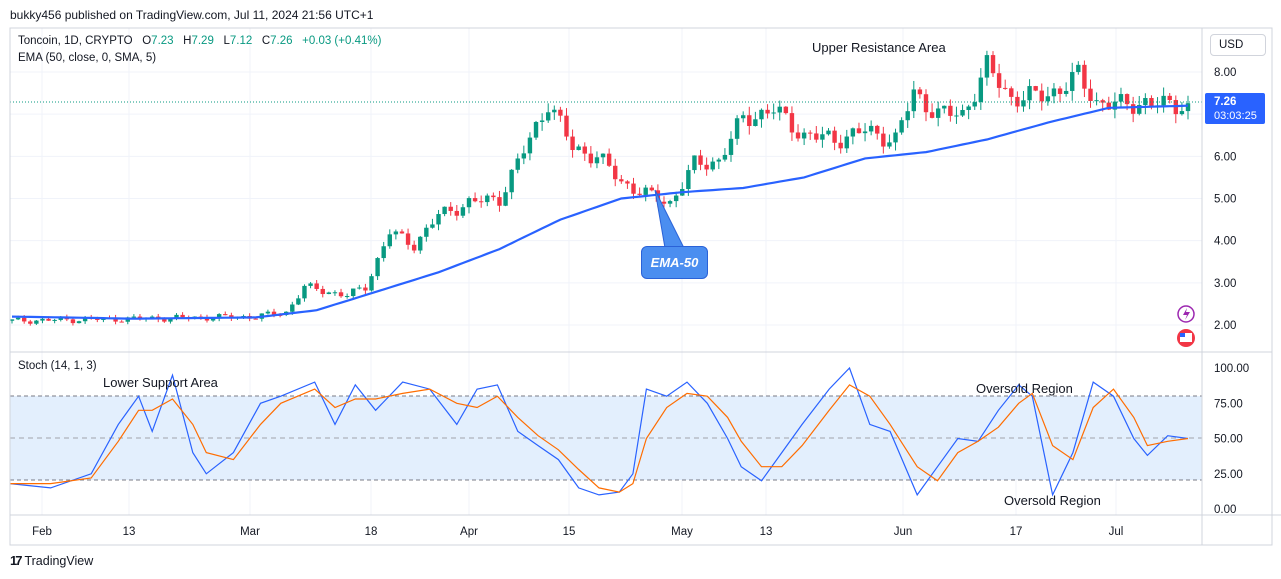 This screenshot has width=1281, height=579. I want to click on flag-glyph, so click(1186, 337).